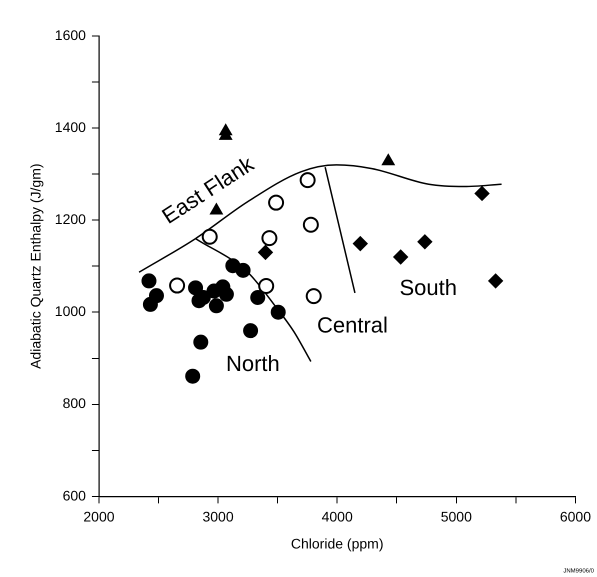 This screenshot has height=577, width=597. I want to click on x-tick-label: 5000, so click(456, 516).